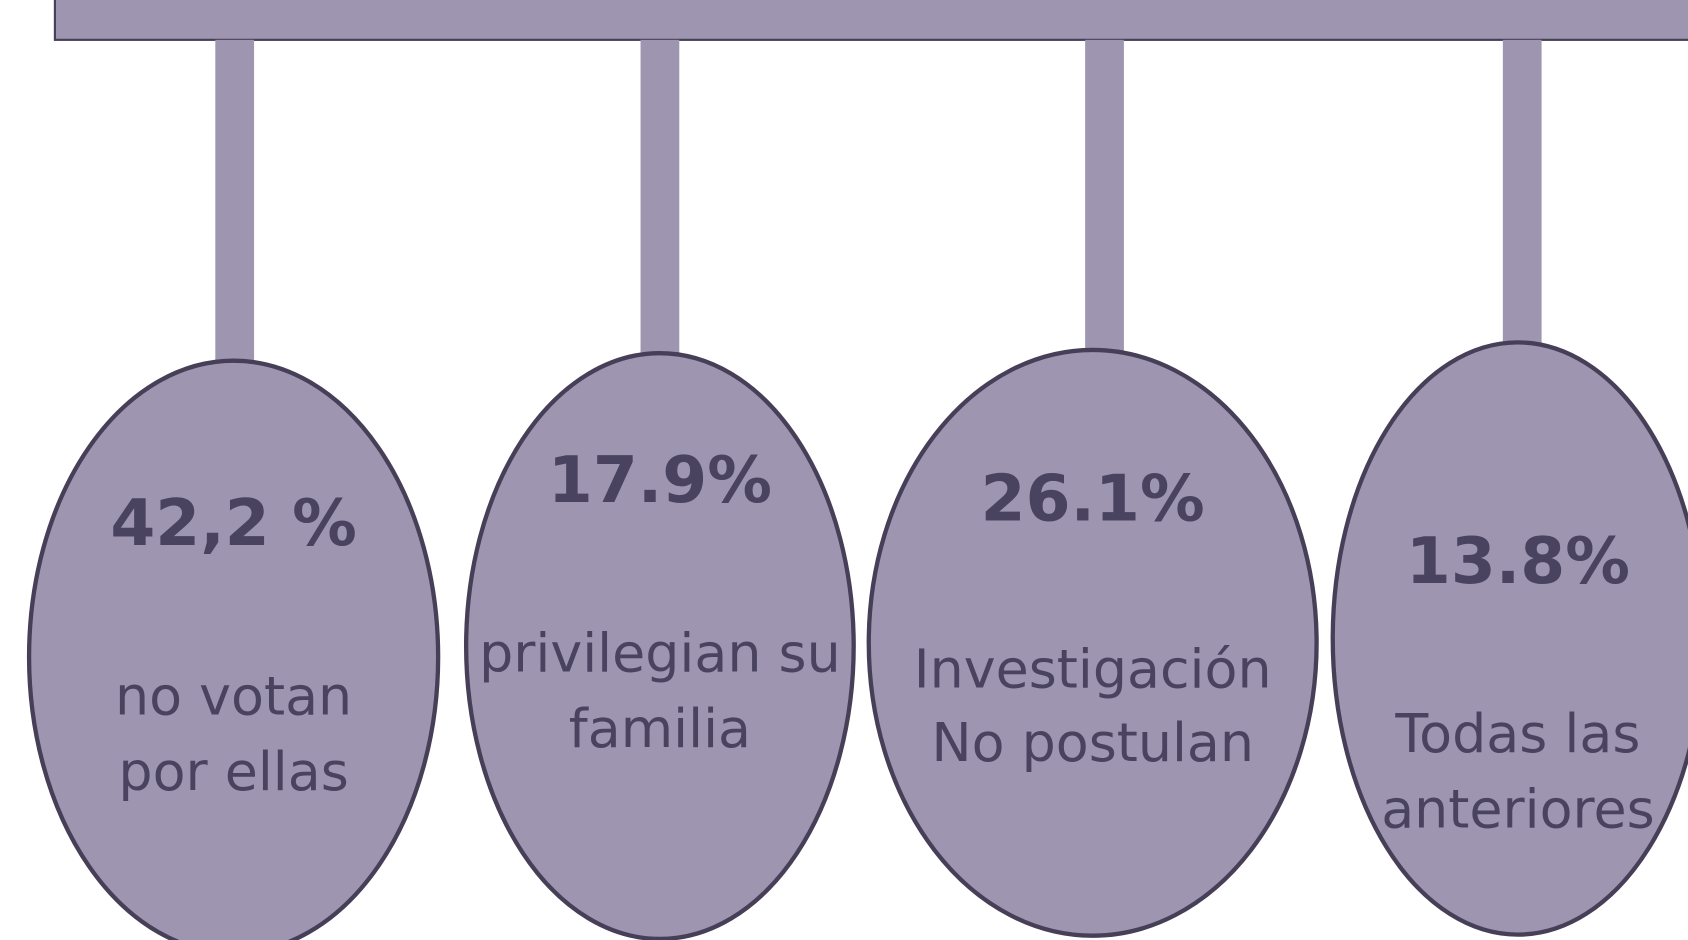 Image resolution: width=1688 pixels, height=940 pixels. I want to click on description: Todas las, so click(1517, 733).